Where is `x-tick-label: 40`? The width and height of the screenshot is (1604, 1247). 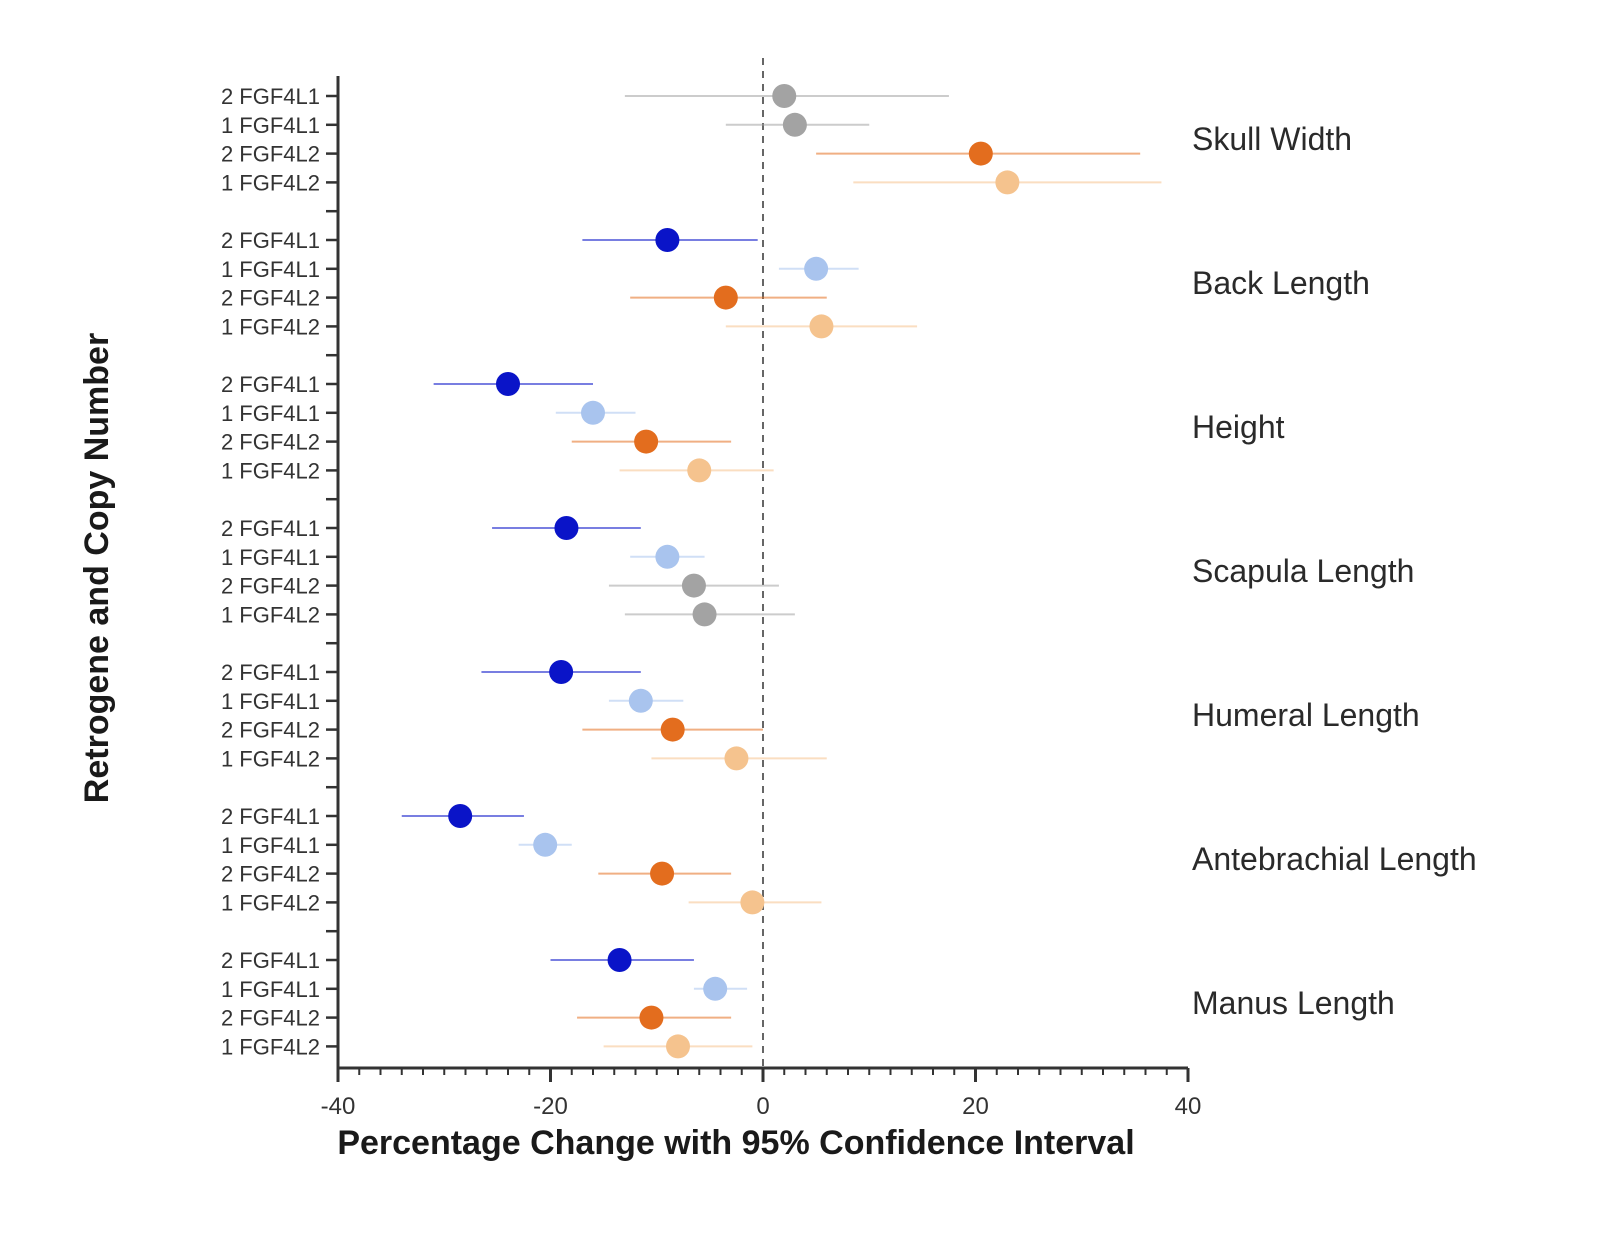
x-tick-label: 40 is located at coordinates (1188, 1106).